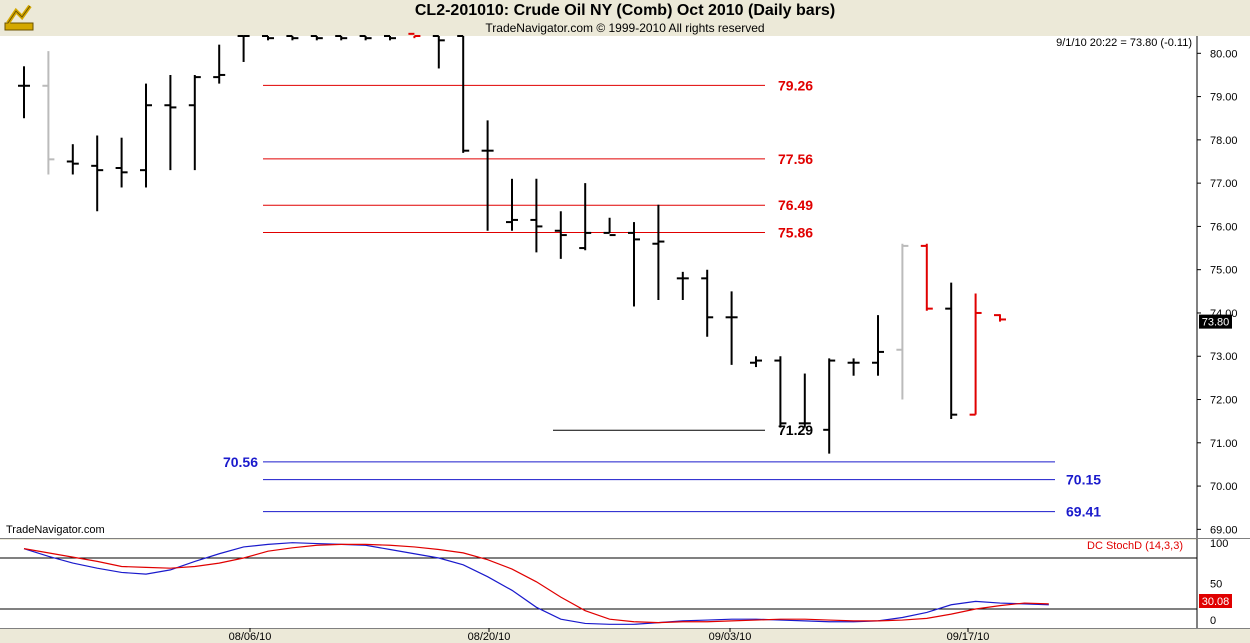 This screenshot has width=1250, height=643. Describe the element at coordinates (1224, 98) in the screenshot. I see `price-tick-label: 79.00` at that location.